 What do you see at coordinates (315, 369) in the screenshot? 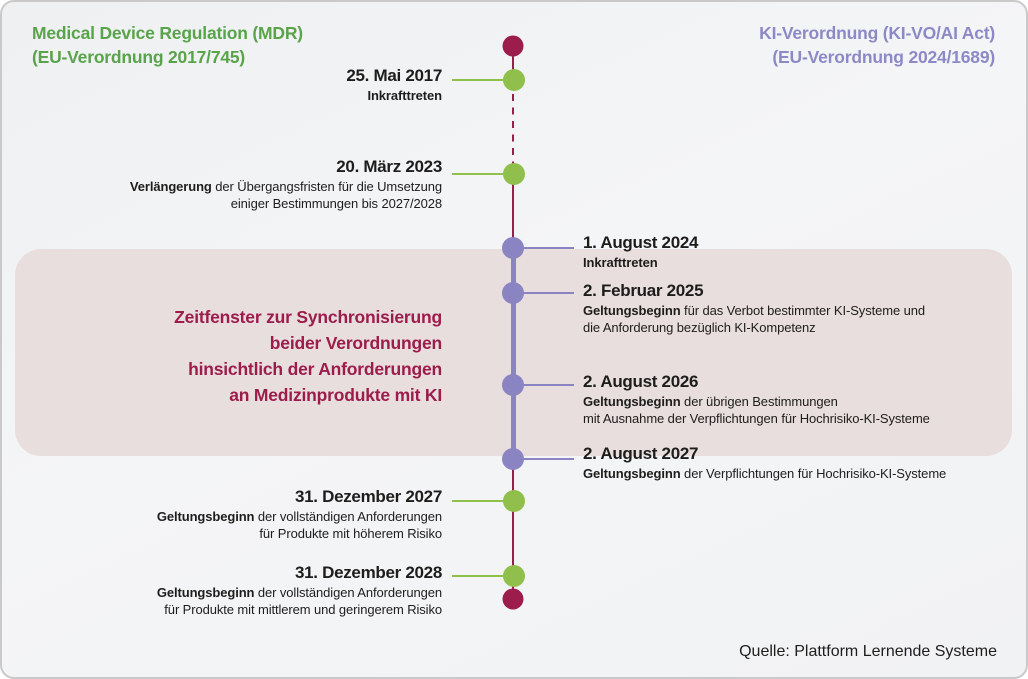
I see `sync-window-label-line3: hinsichtlich der Anforderungen` at bounding box center [315, 369].